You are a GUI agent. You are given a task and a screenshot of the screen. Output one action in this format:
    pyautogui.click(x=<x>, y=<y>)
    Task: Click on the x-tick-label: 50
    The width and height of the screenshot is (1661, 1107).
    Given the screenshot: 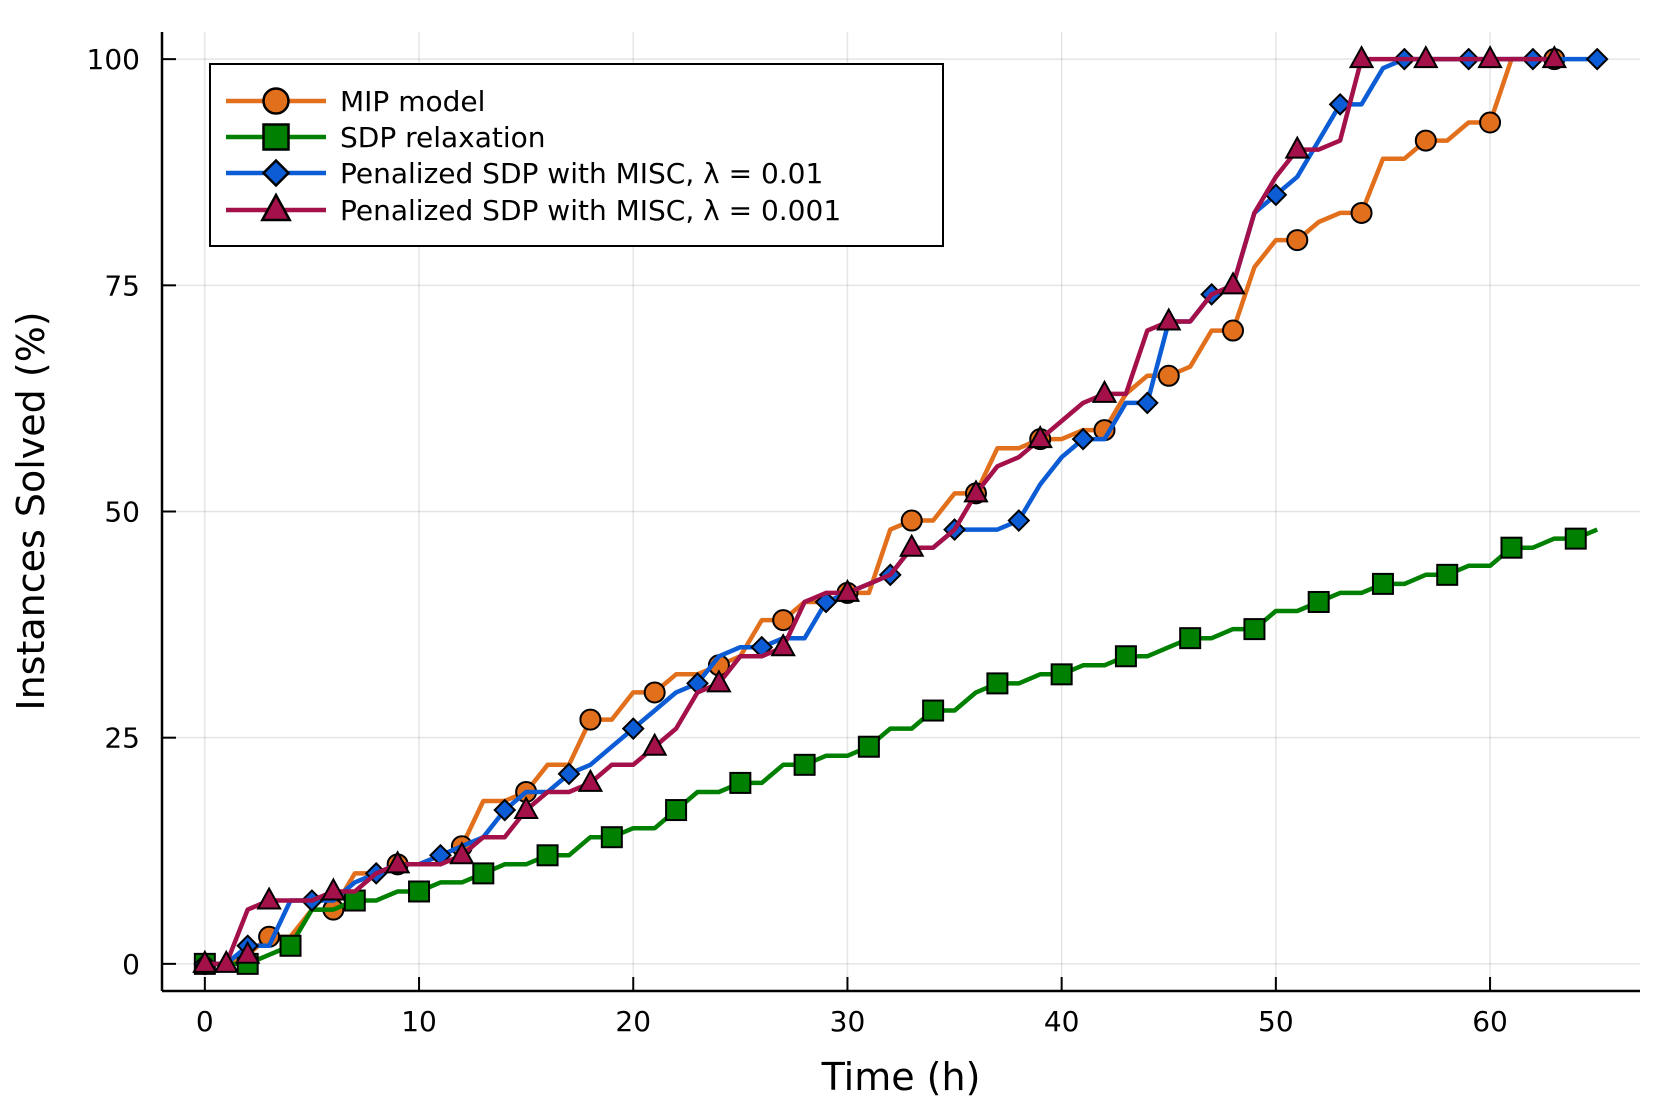 What is the action you would take?
    pyautogui.click(x=1276, y=1021)
    